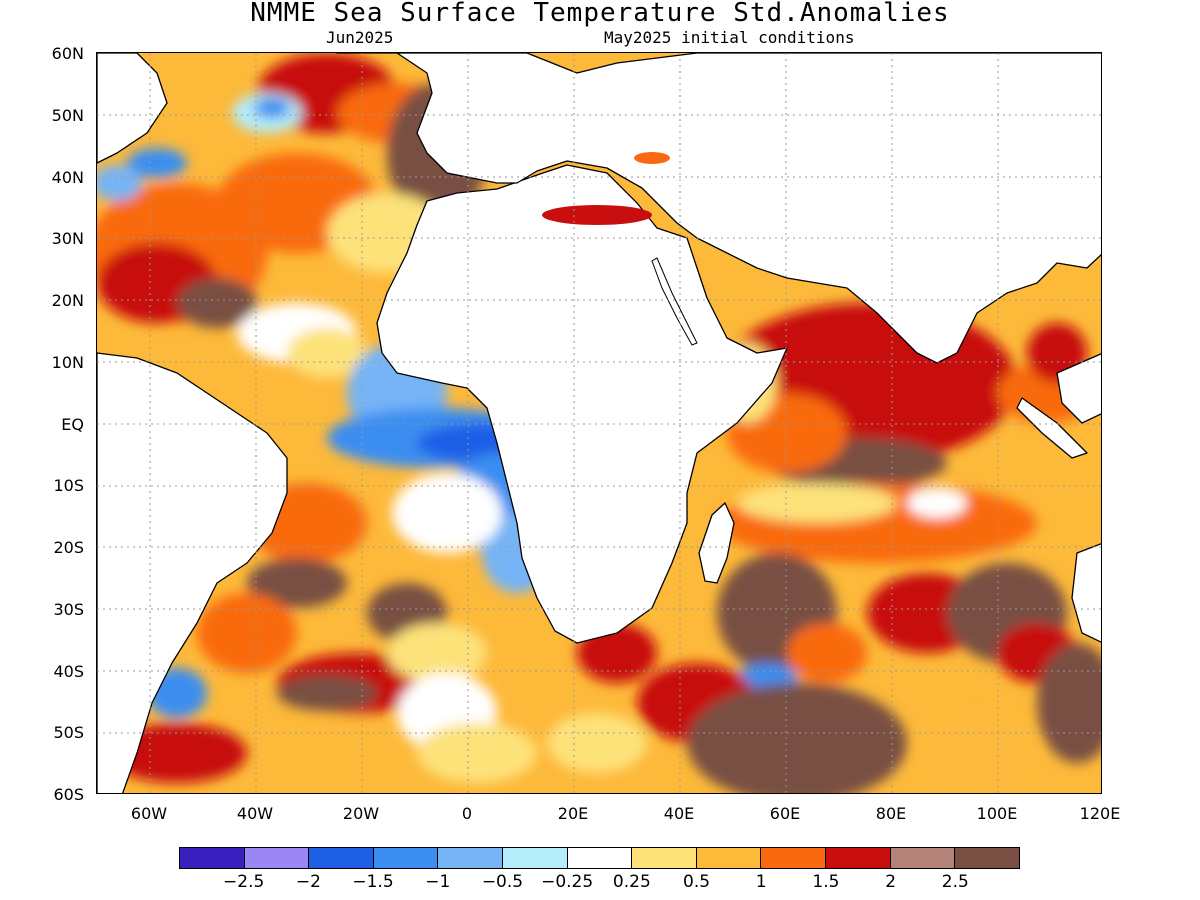 The width and height of the screenshot is (1200, 900). What do you see at coordinates (361, 813) in the screenshot?
I see `lon-label-20w: 20W` at bounding box center [361, 813].